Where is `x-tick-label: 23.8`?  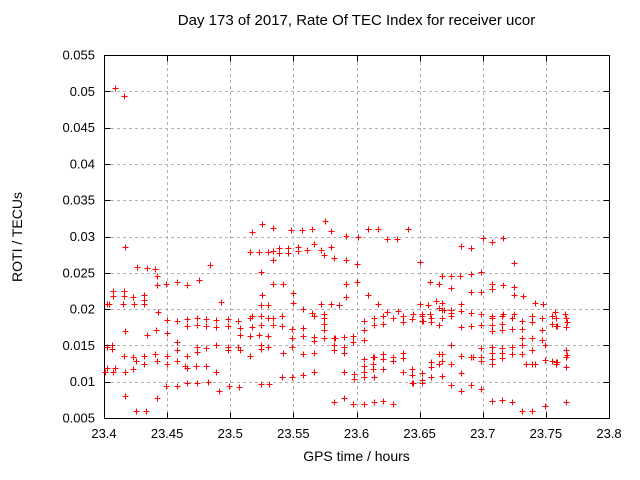 x-tick-label: 23.8 is located at coordinates (608, 433).